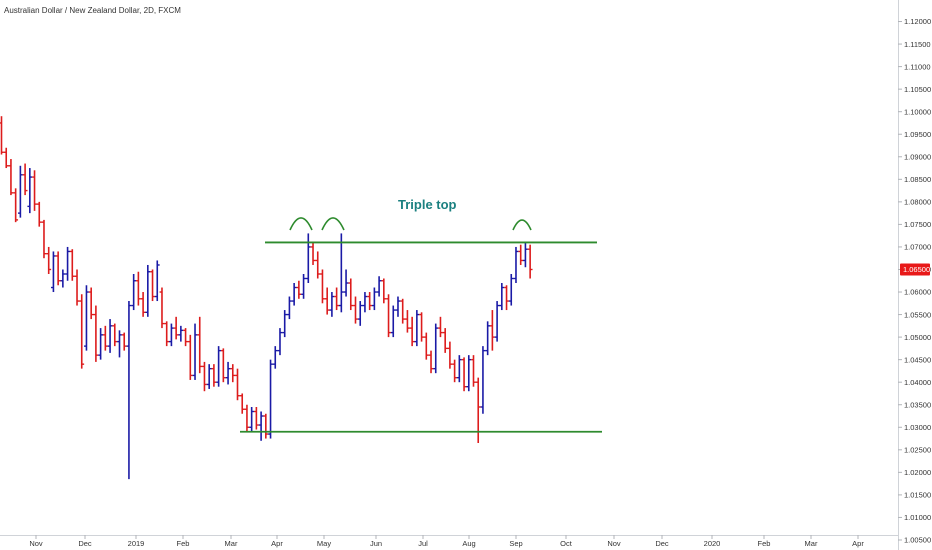 This screenshot has height=550, width=932. Describe the element at coordinates (917, 44) in the screenshot. I see `price-tick-label: 1.11500` at that location.